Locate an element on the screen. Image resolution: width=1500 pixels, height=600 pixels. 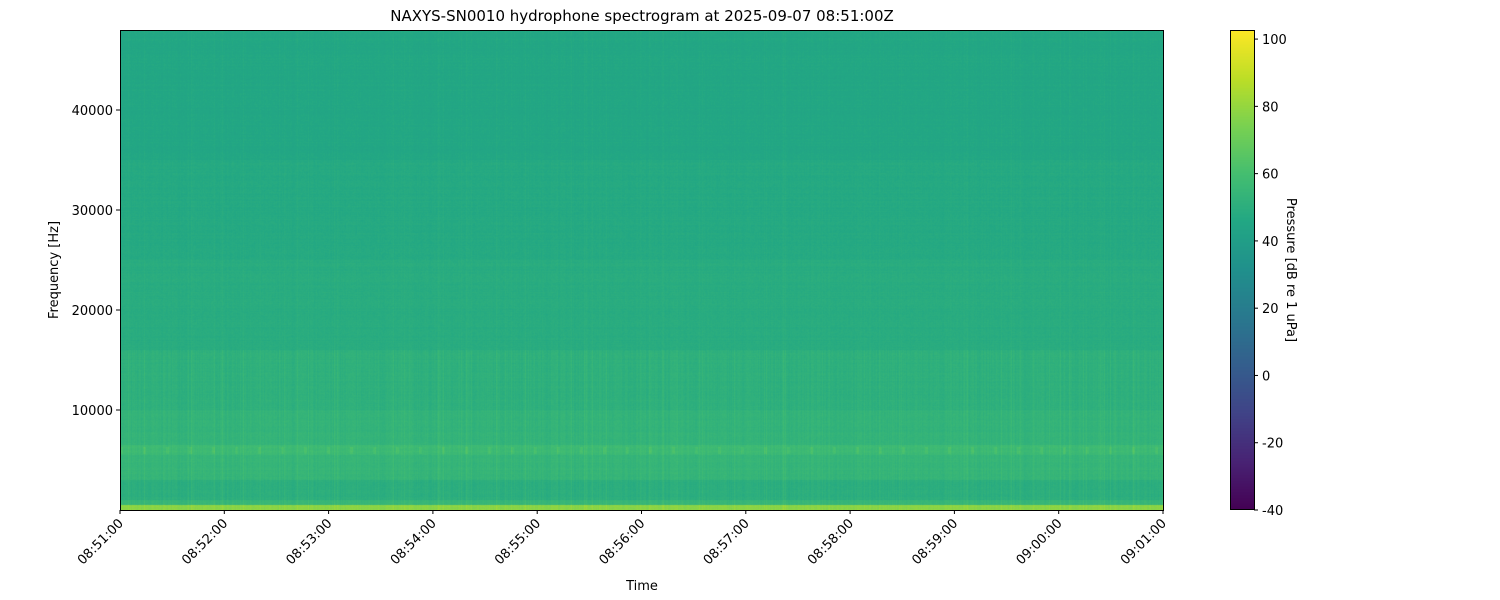
x-tick-label: 09:01:00 is located at coordinates (1144, 542).